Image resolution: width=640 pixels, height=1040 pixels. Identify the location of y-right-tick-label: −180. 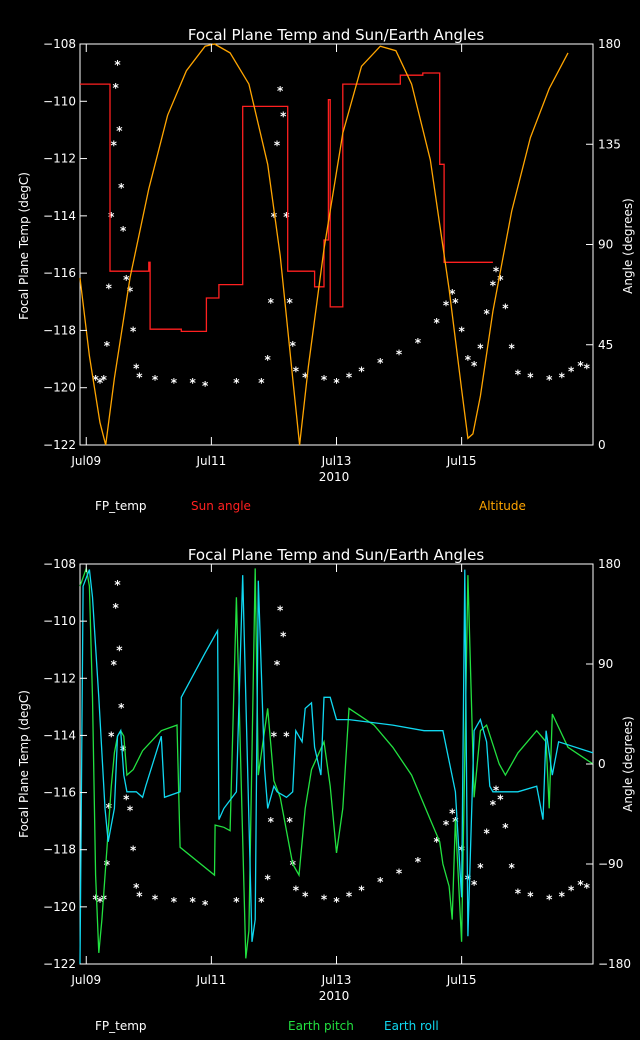
(614, 964).